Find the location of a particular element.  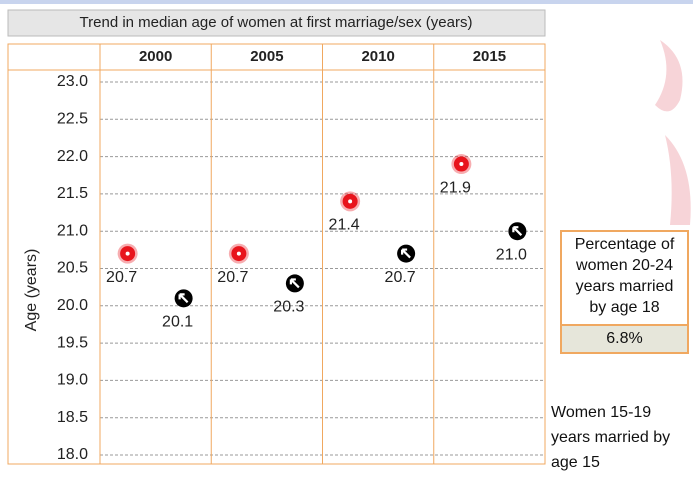

column-header: 2015 is located at coordinates (489, 56).